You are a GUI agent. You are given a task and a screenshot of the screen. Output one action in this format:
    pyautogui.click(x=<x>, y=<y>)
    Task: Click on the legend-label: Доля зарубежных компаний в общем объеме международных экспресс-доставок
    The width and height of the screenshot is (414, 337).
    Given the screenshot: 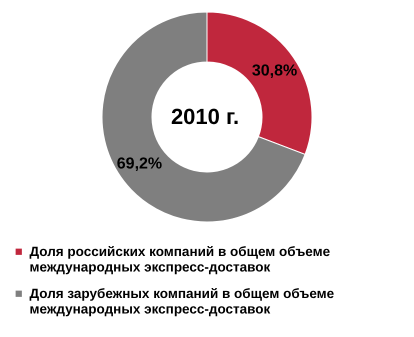 What is the action you would take?
    pyautogui.click(x=182, y=301)
    